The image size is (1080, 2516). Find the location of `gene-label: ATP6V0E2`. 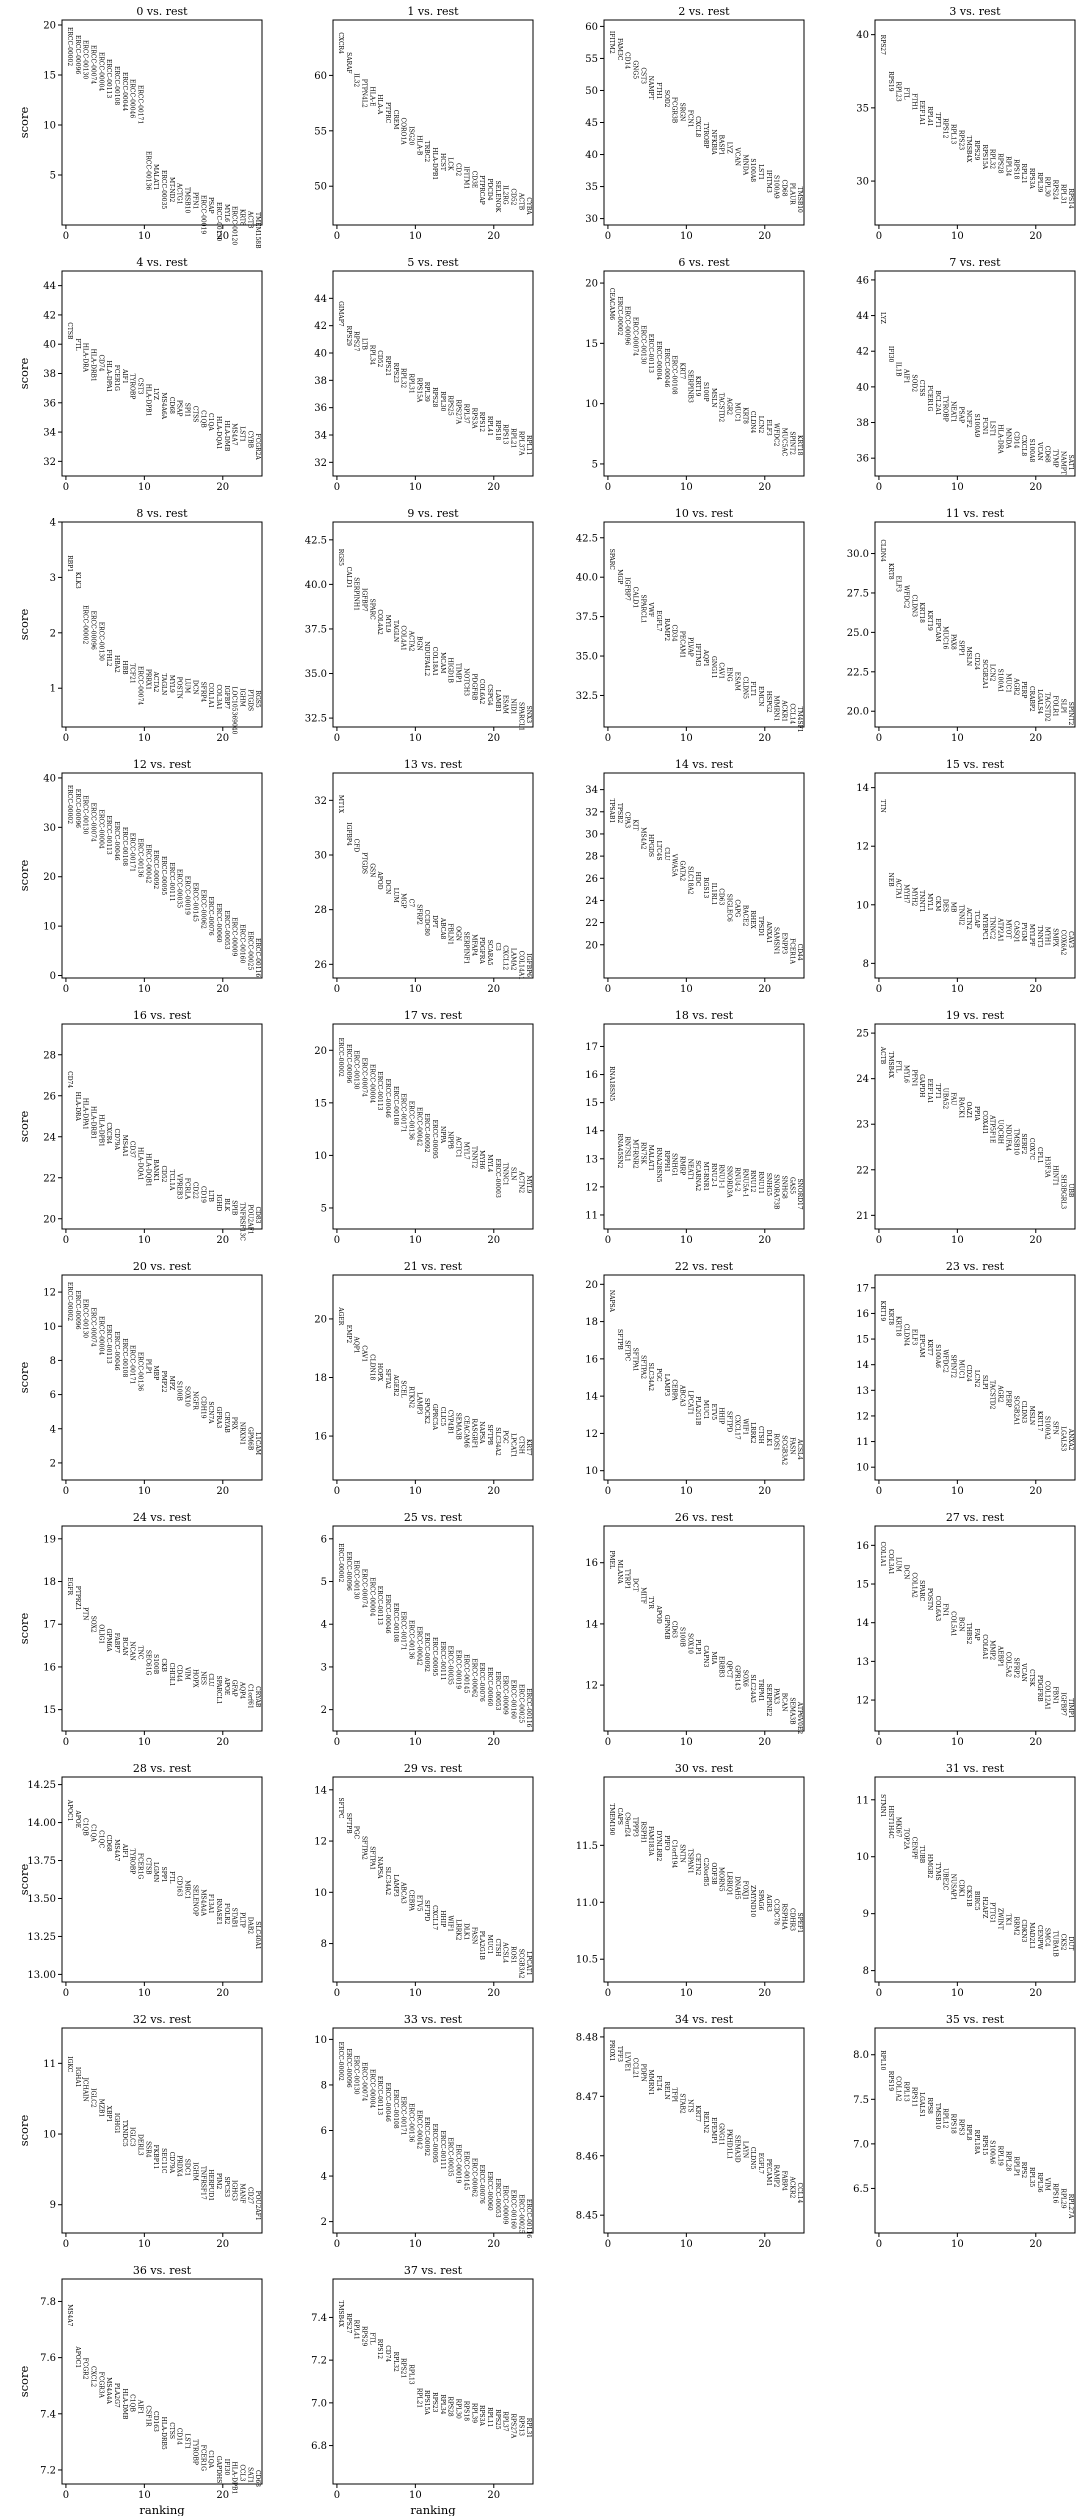

gene-label: ATP6V0E2 is located at coordinates (799, 1717).